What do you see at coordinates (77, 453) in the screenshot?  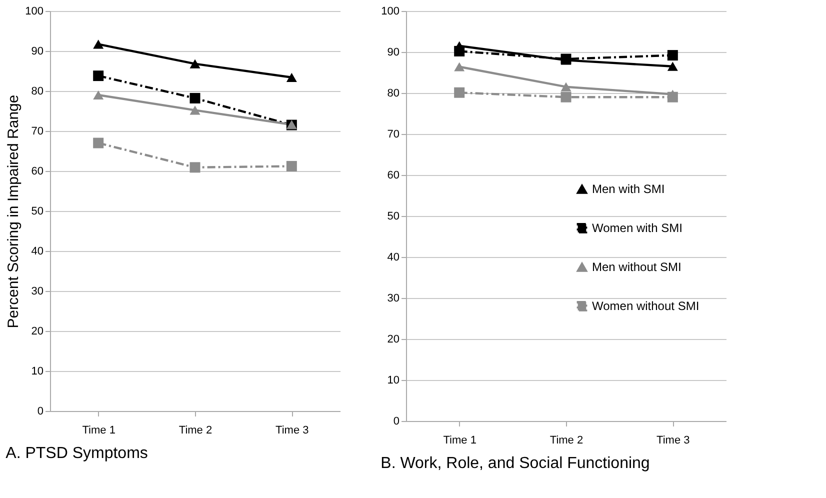 I see `text: A. PTSD Symptoms` at bounding box center [77, 453].